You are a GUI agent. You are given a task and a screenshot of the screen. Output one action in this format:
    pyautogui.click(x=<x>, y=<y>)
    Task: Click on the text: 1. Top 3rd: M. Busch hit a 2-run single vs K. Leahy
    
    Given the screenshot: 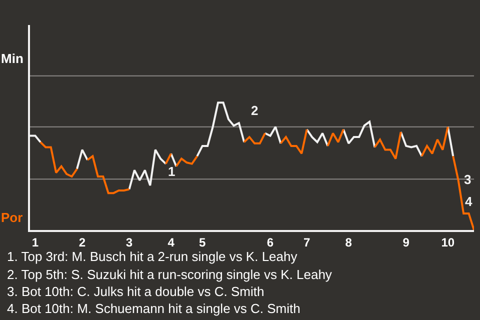 What is the action you would take?
    pyautogui.click(x=152, y=256)
    